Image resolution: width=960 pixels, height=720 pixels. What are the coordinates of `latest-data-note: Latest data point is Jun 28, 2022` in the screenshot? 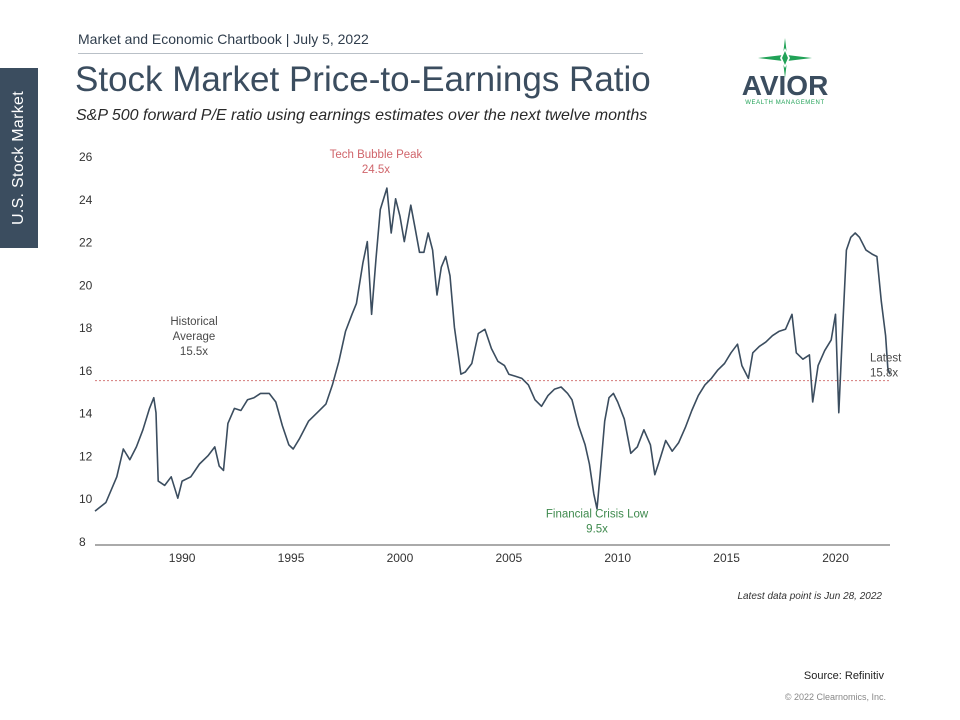 It's located at (809, 596).